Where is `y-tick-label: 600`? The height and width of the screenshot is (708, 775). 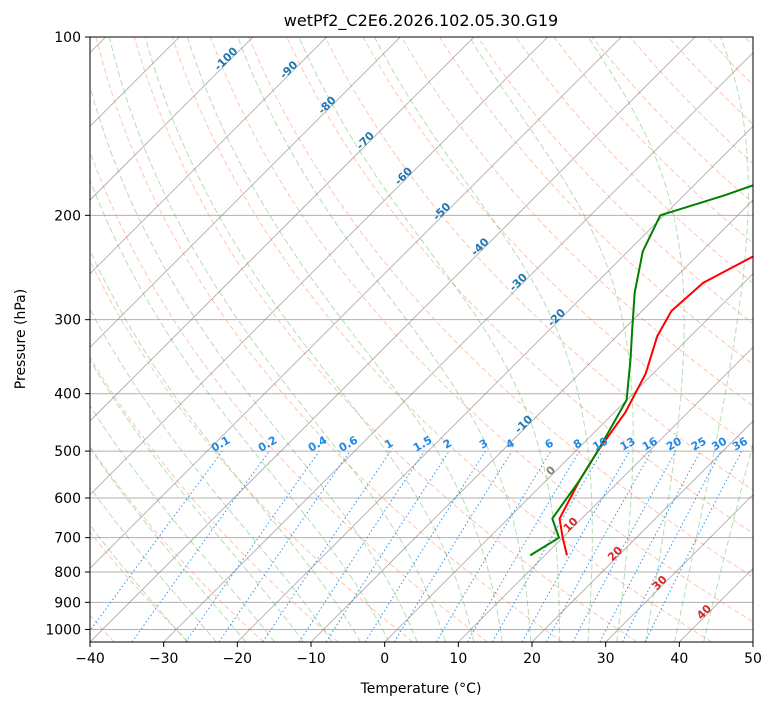 y-tick-label: 600 is located at coordinates (67, 499).